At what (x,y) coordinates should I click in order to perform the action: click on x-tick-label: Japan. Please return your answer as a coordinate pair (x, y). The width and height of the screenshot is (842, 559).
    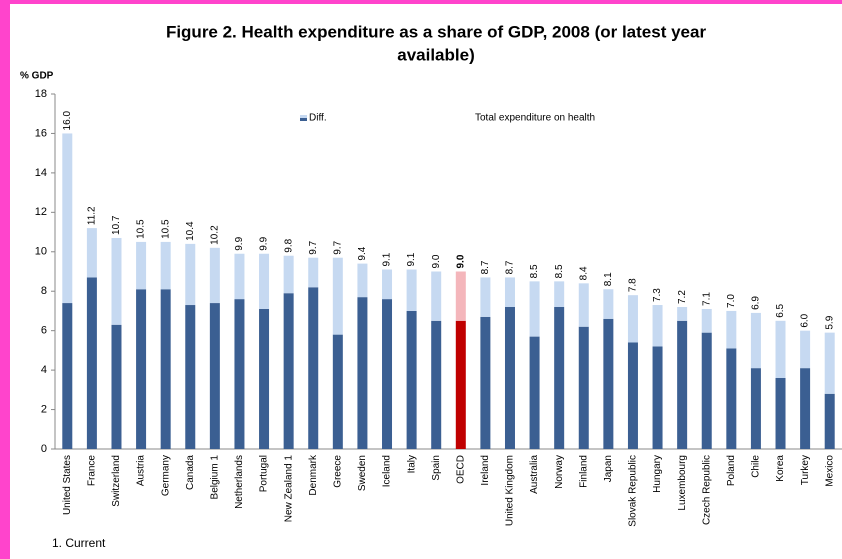
    Looking at the image, I should click on (608, 468).